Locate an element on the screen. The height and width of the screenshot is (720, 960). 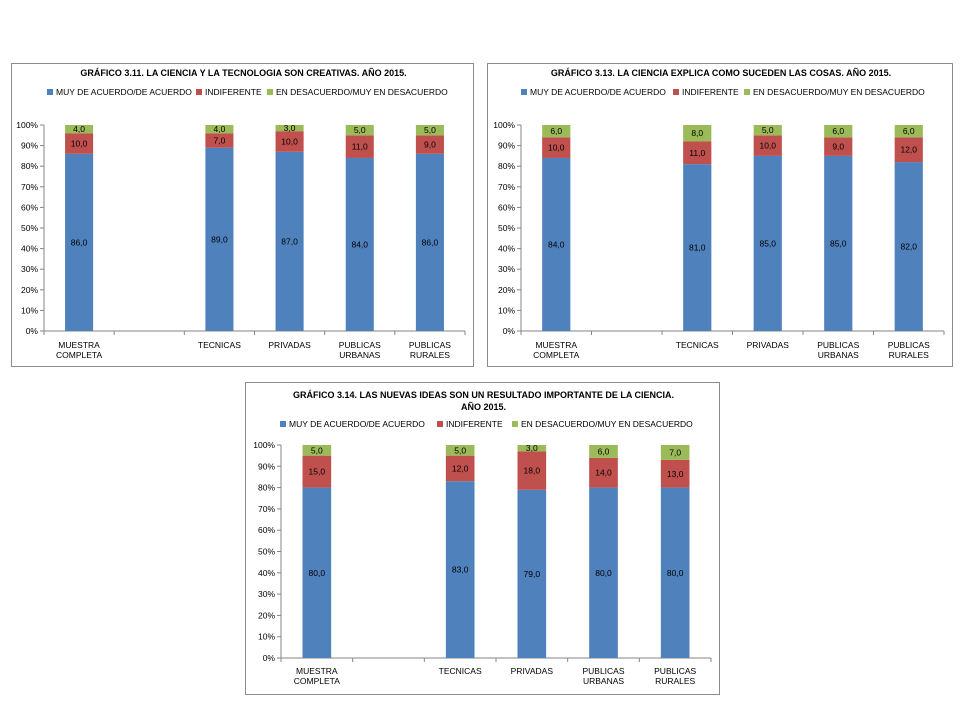
y-tick-label: 100% is located at coordinates (264, 445).